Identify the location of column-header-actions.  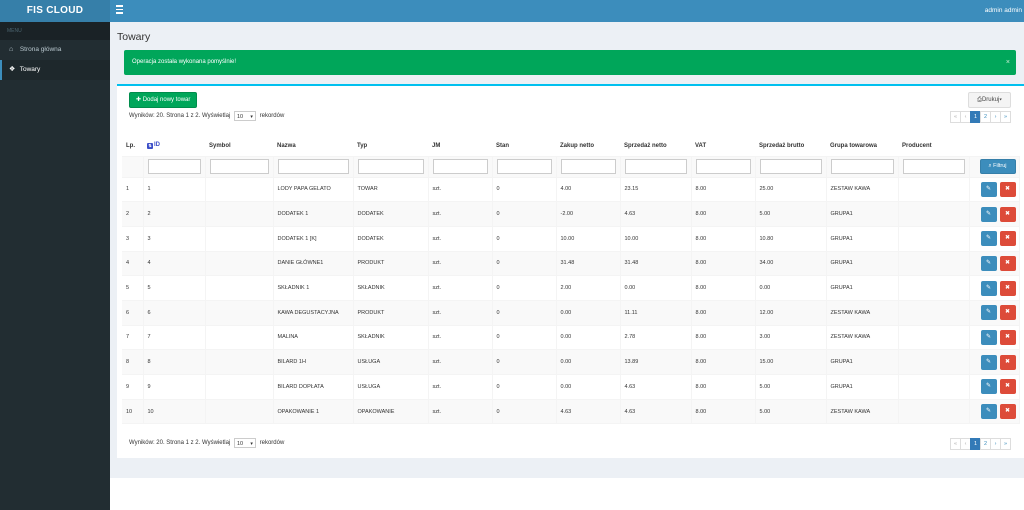
(994, 146).